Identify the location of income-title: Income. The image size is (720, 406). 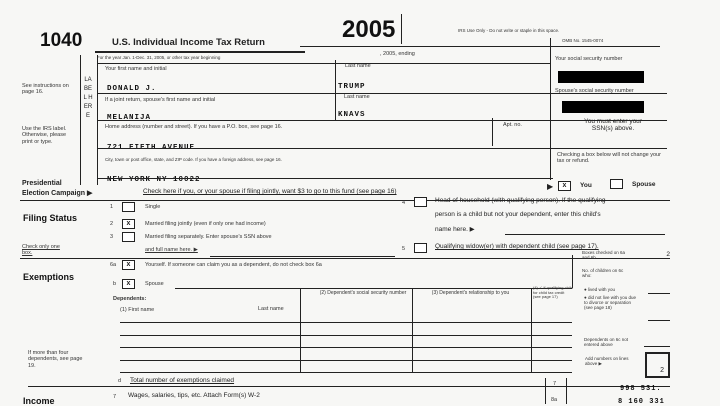
(39, 401).